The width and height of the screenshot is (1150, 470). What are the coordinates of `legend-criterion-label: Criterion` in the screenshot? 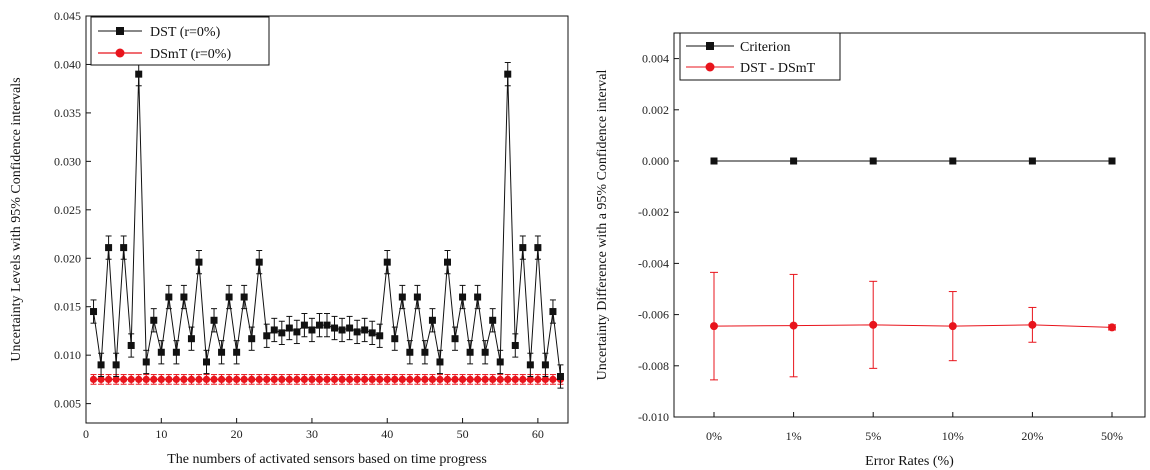 It's located at (765, 47).